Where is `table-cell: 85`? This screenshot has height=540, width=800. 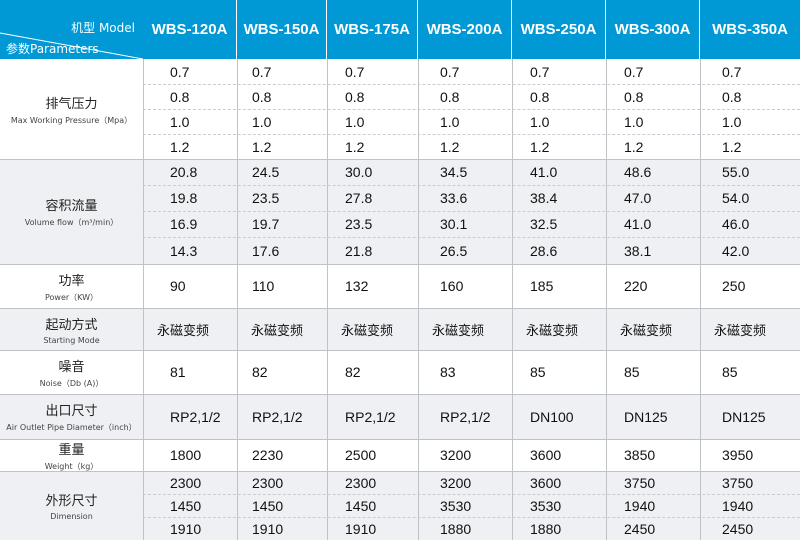 table-cell: 85 is located at coordinates (632, 372).